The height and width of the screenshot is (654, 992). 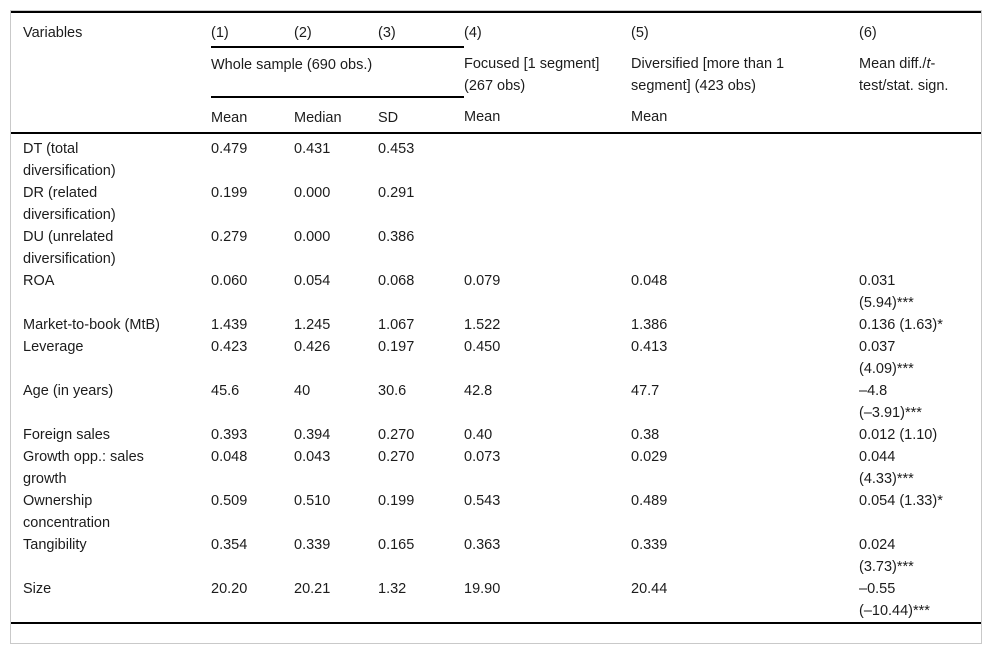 I want to click on diversified-mean-cell: 0.38, so click(x=645, y=435).